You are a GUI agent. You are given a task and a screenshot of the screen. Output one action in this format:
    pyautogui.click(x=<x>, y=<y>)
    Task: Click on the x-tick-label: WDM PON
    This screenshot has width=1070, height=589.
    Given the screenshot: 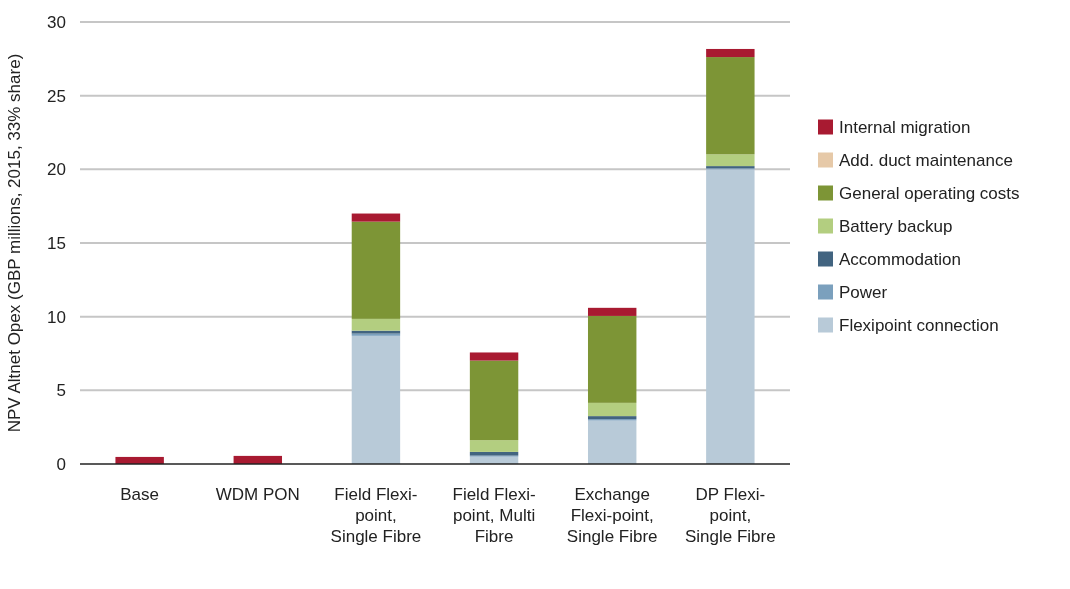 What is the action you would take?
    pyautogui.click(x=257, y=494)
    